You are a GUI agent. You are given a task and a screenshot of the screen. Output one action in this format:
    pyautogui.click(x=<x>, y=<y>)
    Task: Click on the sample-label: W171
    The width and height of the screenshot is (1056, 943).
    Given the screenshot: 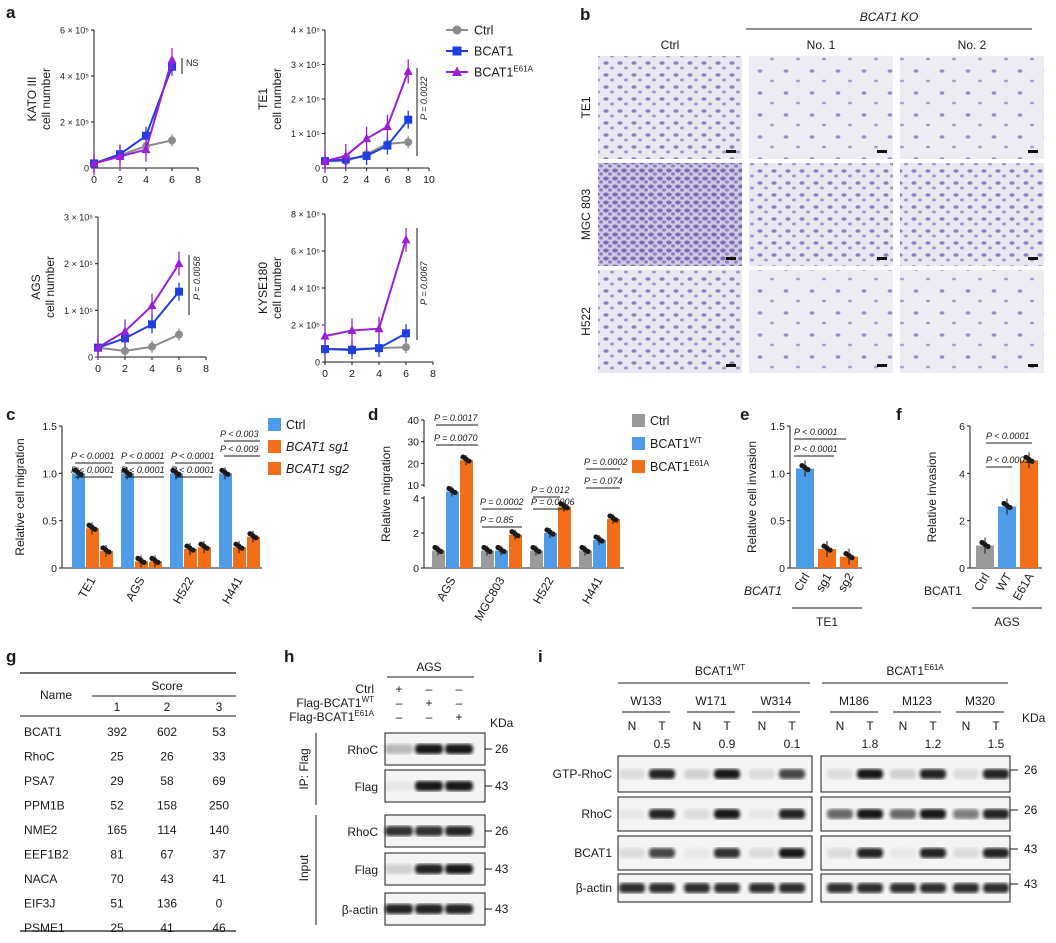 What is the action you would take?
    pyautogui.click(x=711, y=701)
    